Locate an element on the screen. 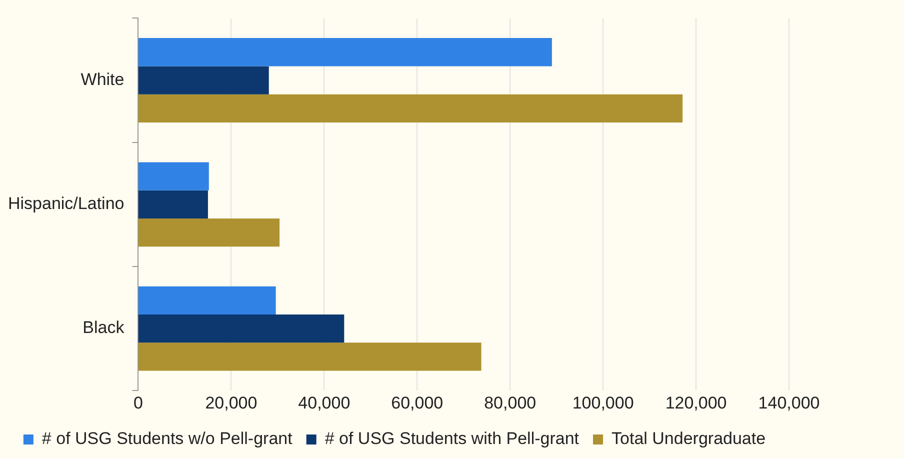  x-tick-label: 0 is located at coordinates (138, 402).